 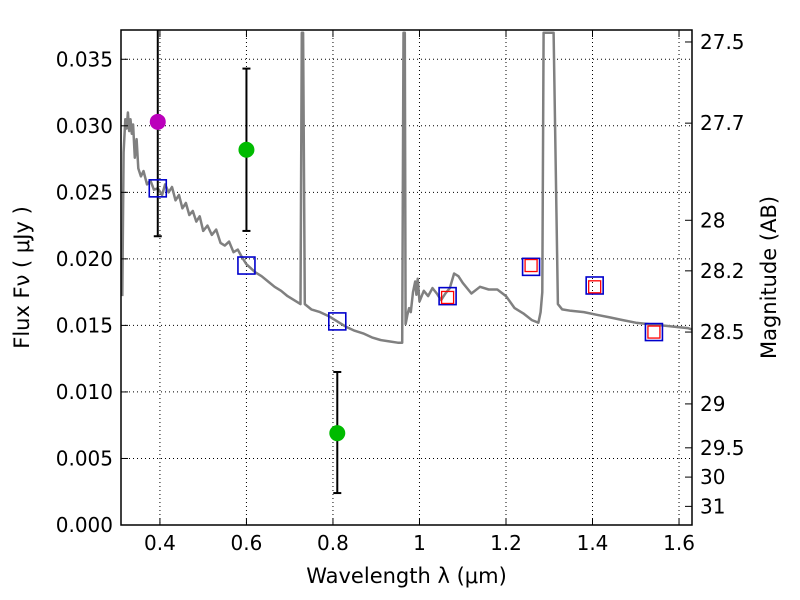 I want to click on x-tick-label: 1, so click(x=419, y=543).